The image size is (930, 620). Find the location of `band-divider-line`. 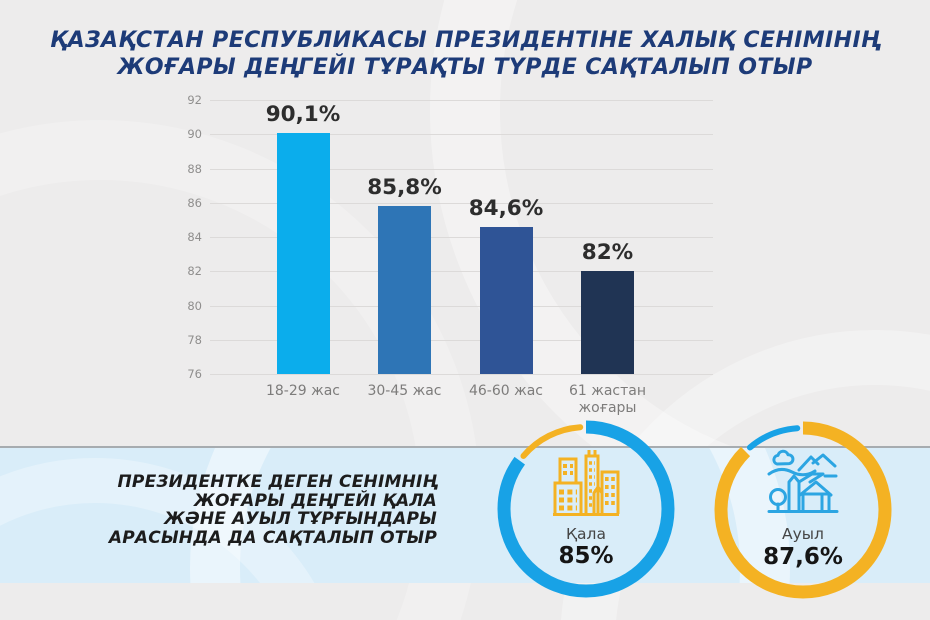

band-divider-line is located at coordinates (465, 447).